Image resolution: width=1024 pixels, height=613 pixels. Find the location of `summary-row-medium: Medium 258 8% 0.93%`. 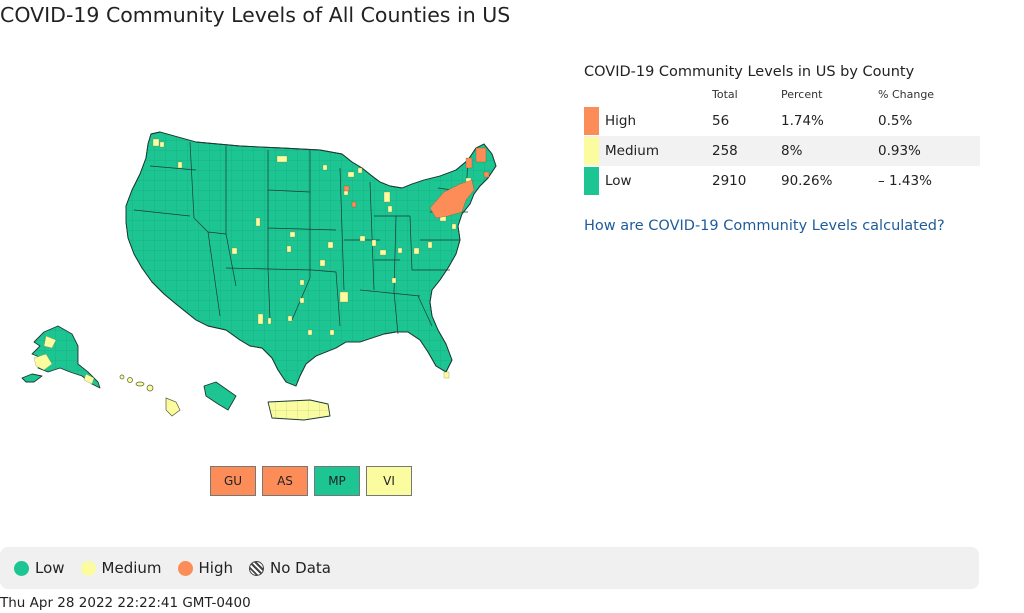

summary-row-medium: Medium 258 8% 0.93% is located at coordinates (782, 151).